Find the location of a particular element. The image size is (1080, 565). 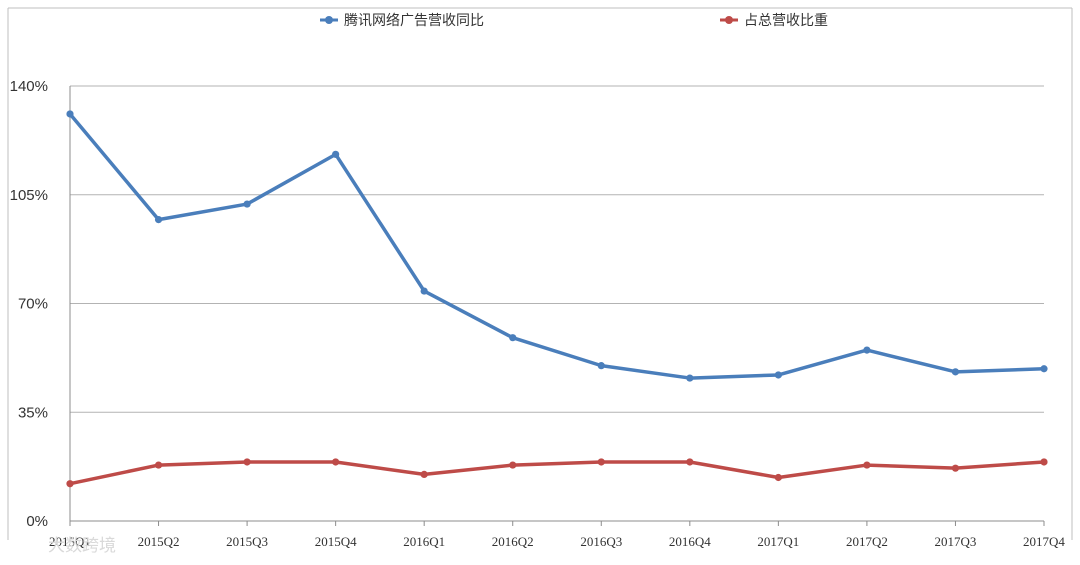

y-tick-label: 105% is located at coordinates (29, 195).